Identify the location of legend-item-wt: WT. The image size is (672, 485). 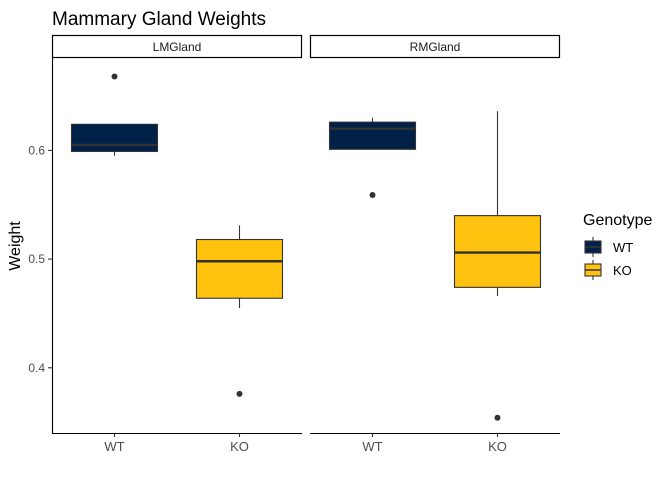
(608, 247).